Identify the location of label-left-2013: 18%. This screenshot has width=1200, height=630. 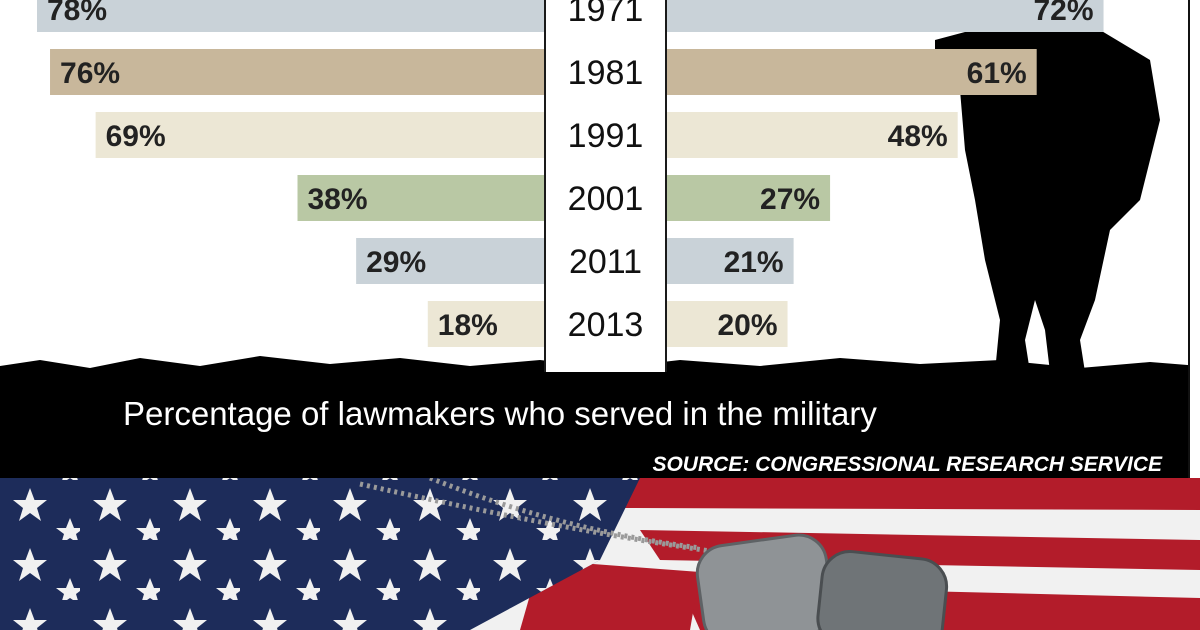
(468, 325).